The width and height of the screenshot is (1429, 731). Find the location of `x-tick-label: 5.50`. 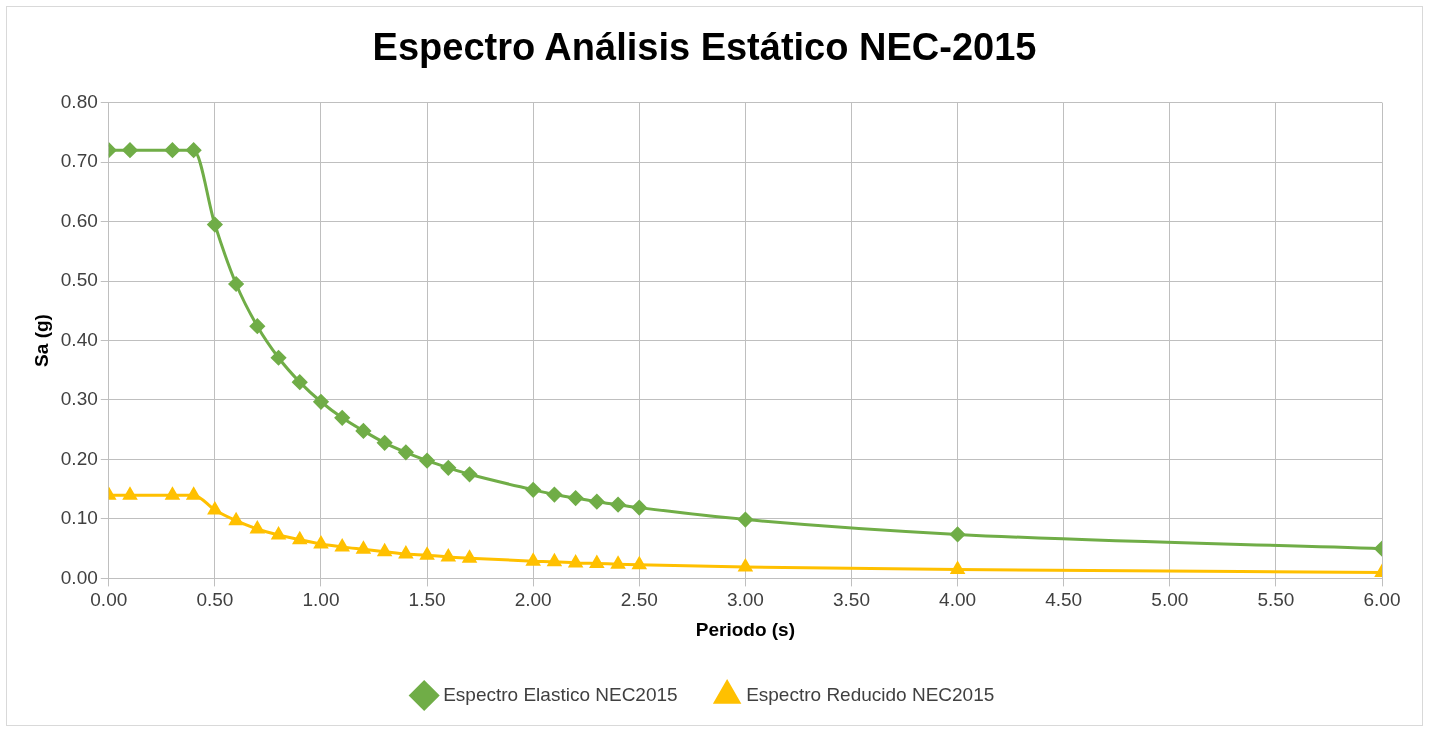

x-tick-label: 5.50 is located at coordinates (1276, 600).